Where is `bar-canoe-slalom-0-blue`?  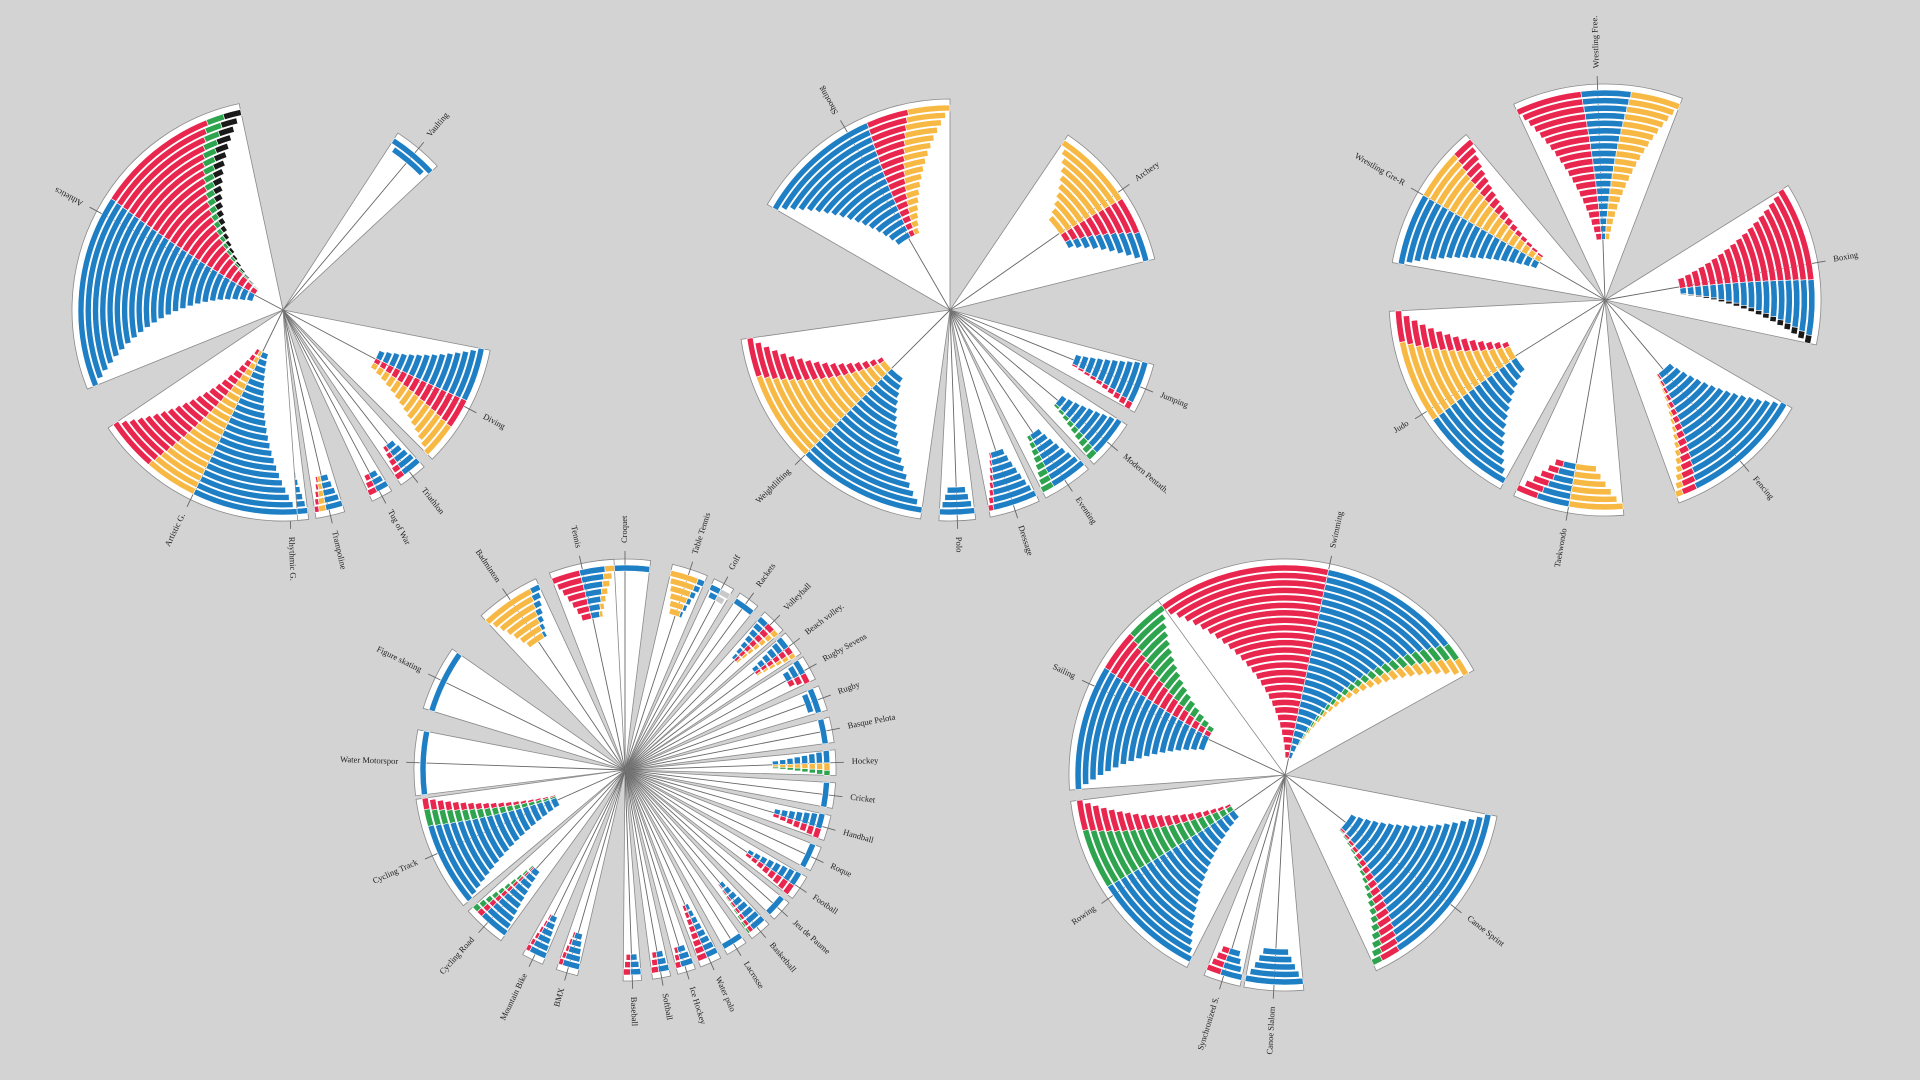 bar-canoe-slalom-0-blue is located at coordinates (1274, 980).